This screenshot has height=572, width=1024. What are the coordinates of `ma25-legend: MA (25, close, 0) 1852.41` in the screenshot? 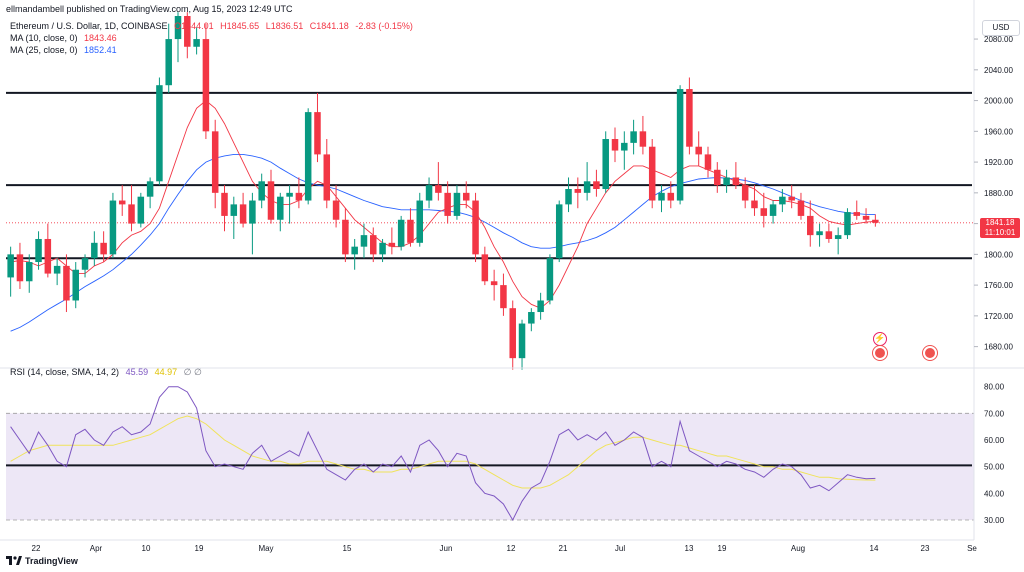 It's located at (65, 50).